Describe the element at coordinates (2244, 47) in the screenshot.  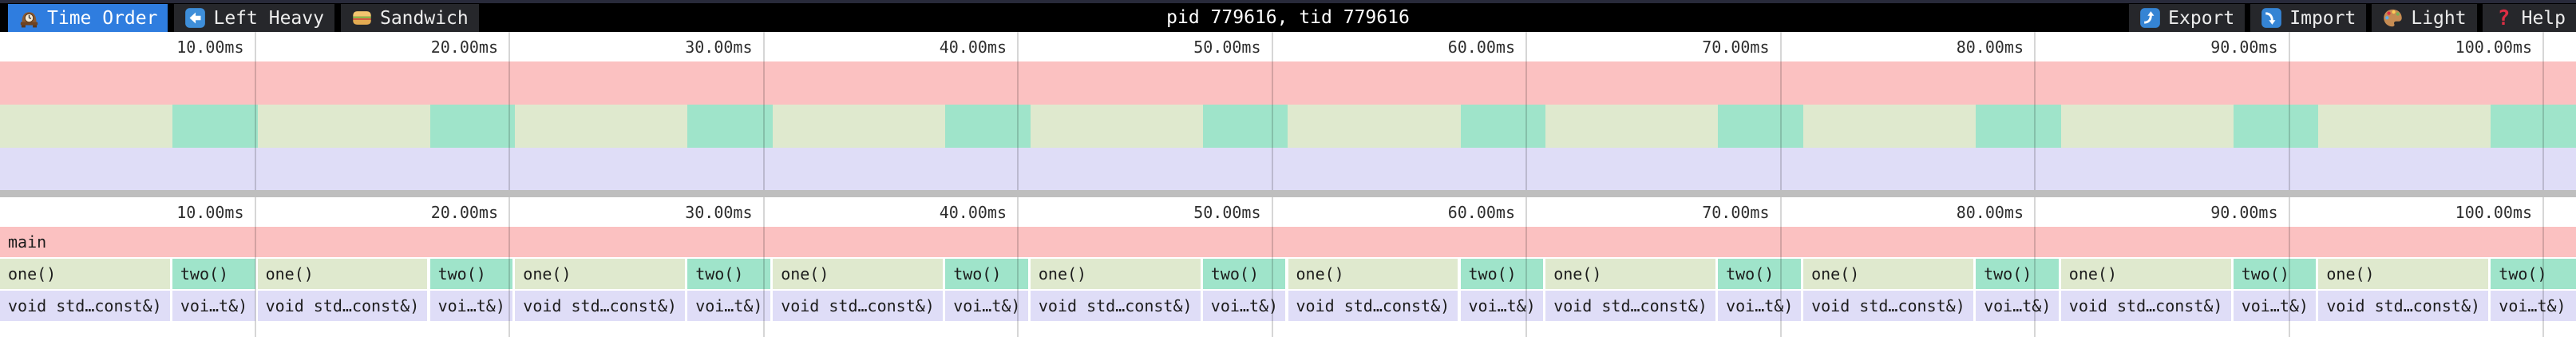
I see `time-tick-label: 90.00ms` at that location.